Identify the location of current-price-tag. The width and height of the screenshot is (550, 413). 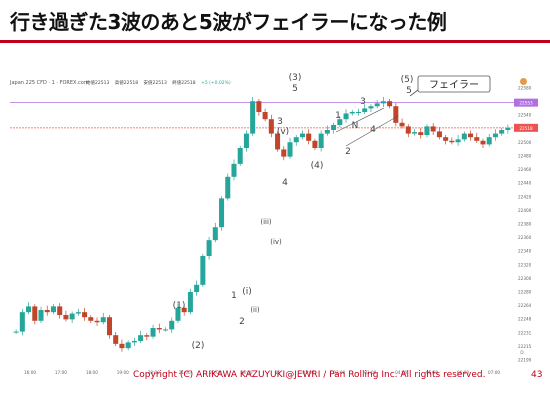
(526, 127).